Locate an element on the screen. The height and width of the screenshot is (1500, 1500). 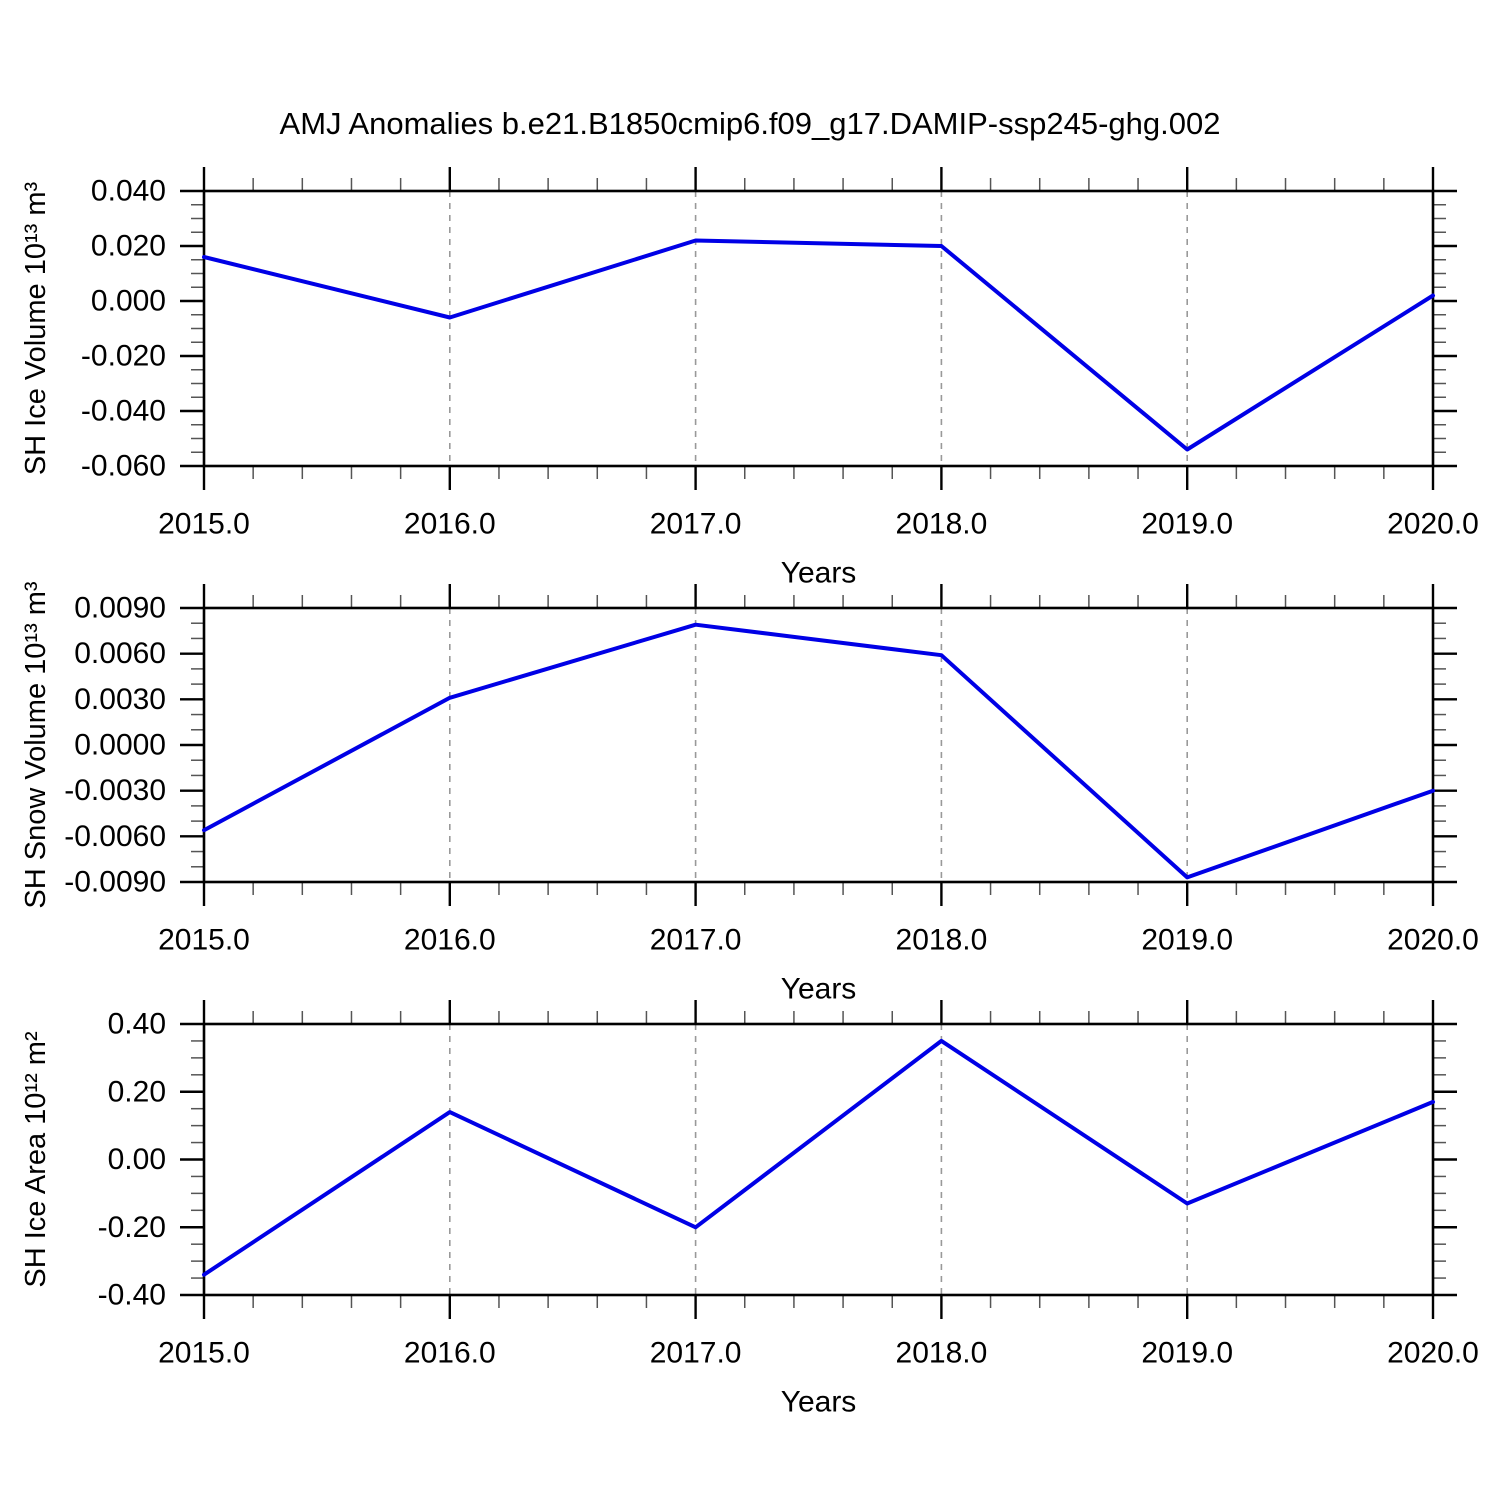
y-tick-label: 0.00 is located at coordinates (137, 1159).